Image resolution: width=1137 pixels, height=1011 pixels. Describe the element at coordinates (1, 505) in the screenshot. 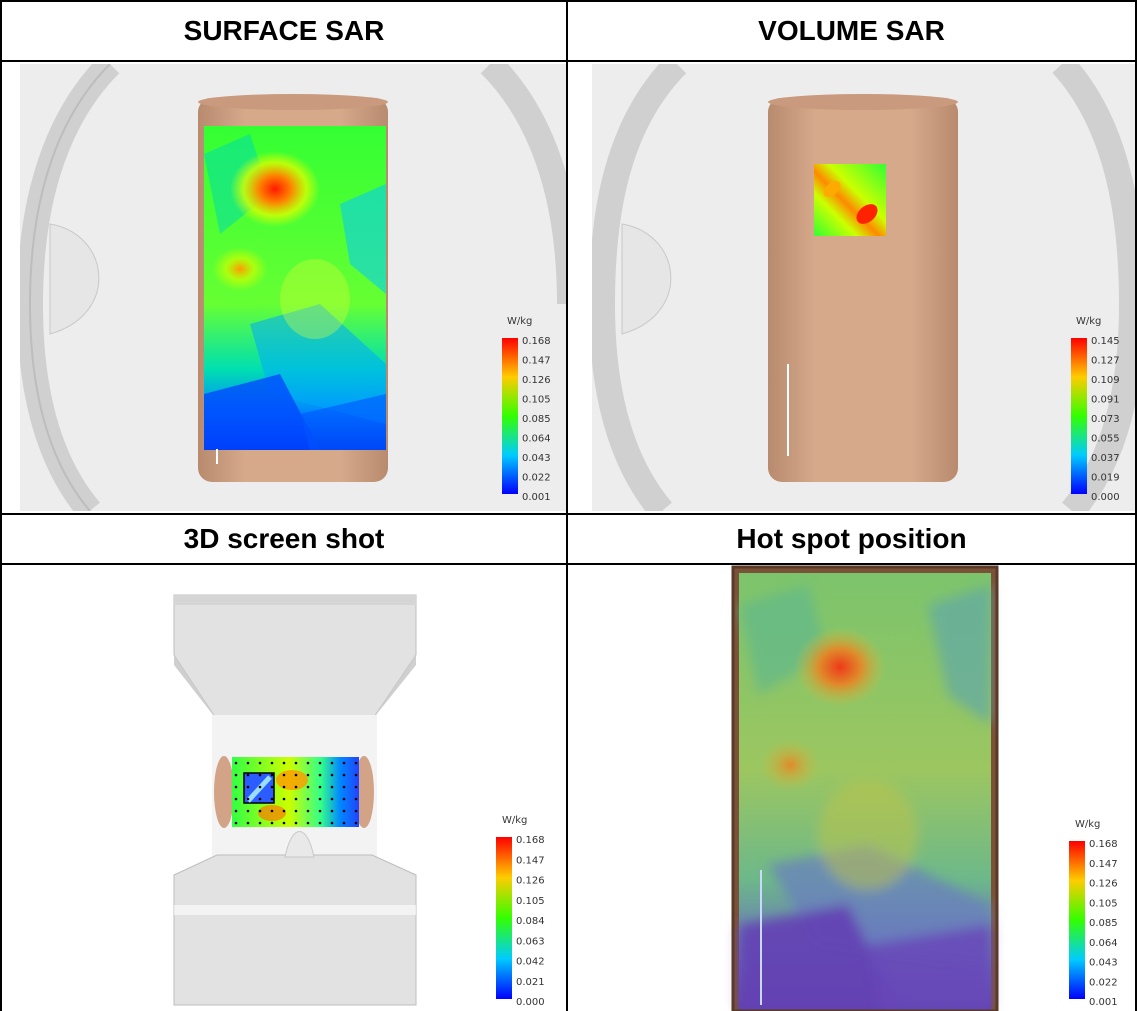

I see `table-border-left` at that location.